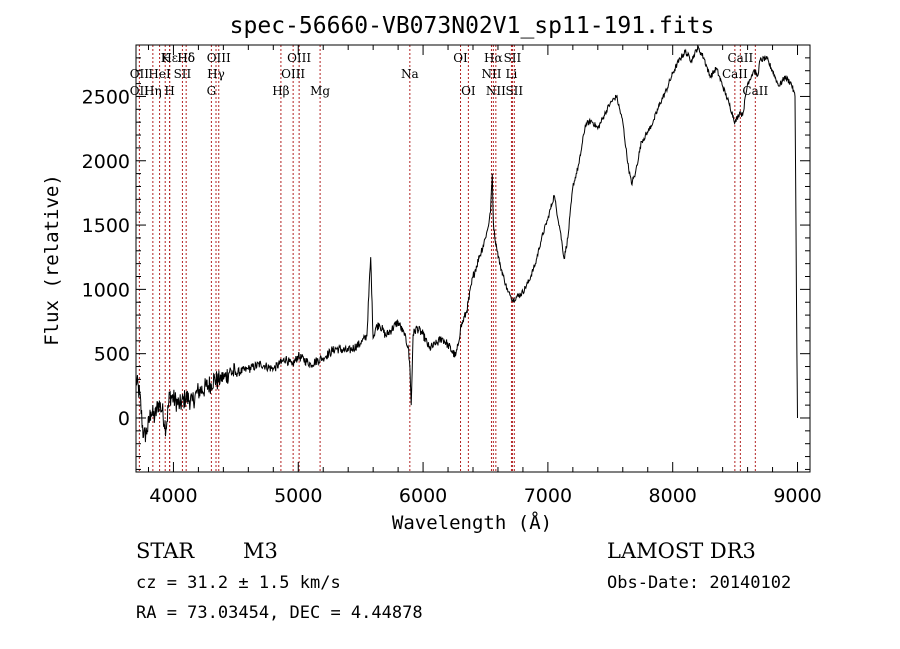 Image resolution: width=900 pixels, height=649 pixels. I want to click on line-marker-label: Hη, so click(153, 91).